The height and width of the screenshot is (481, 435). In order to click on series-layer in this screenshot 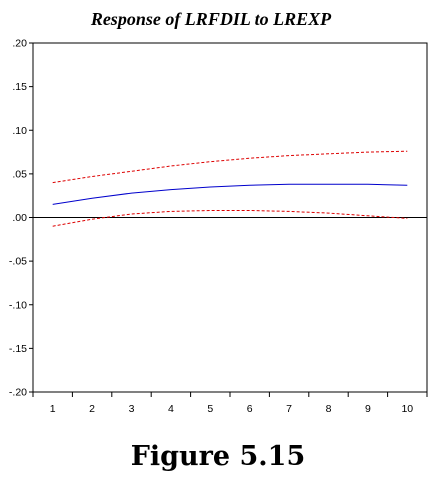, I will do `click(230, 188)`.